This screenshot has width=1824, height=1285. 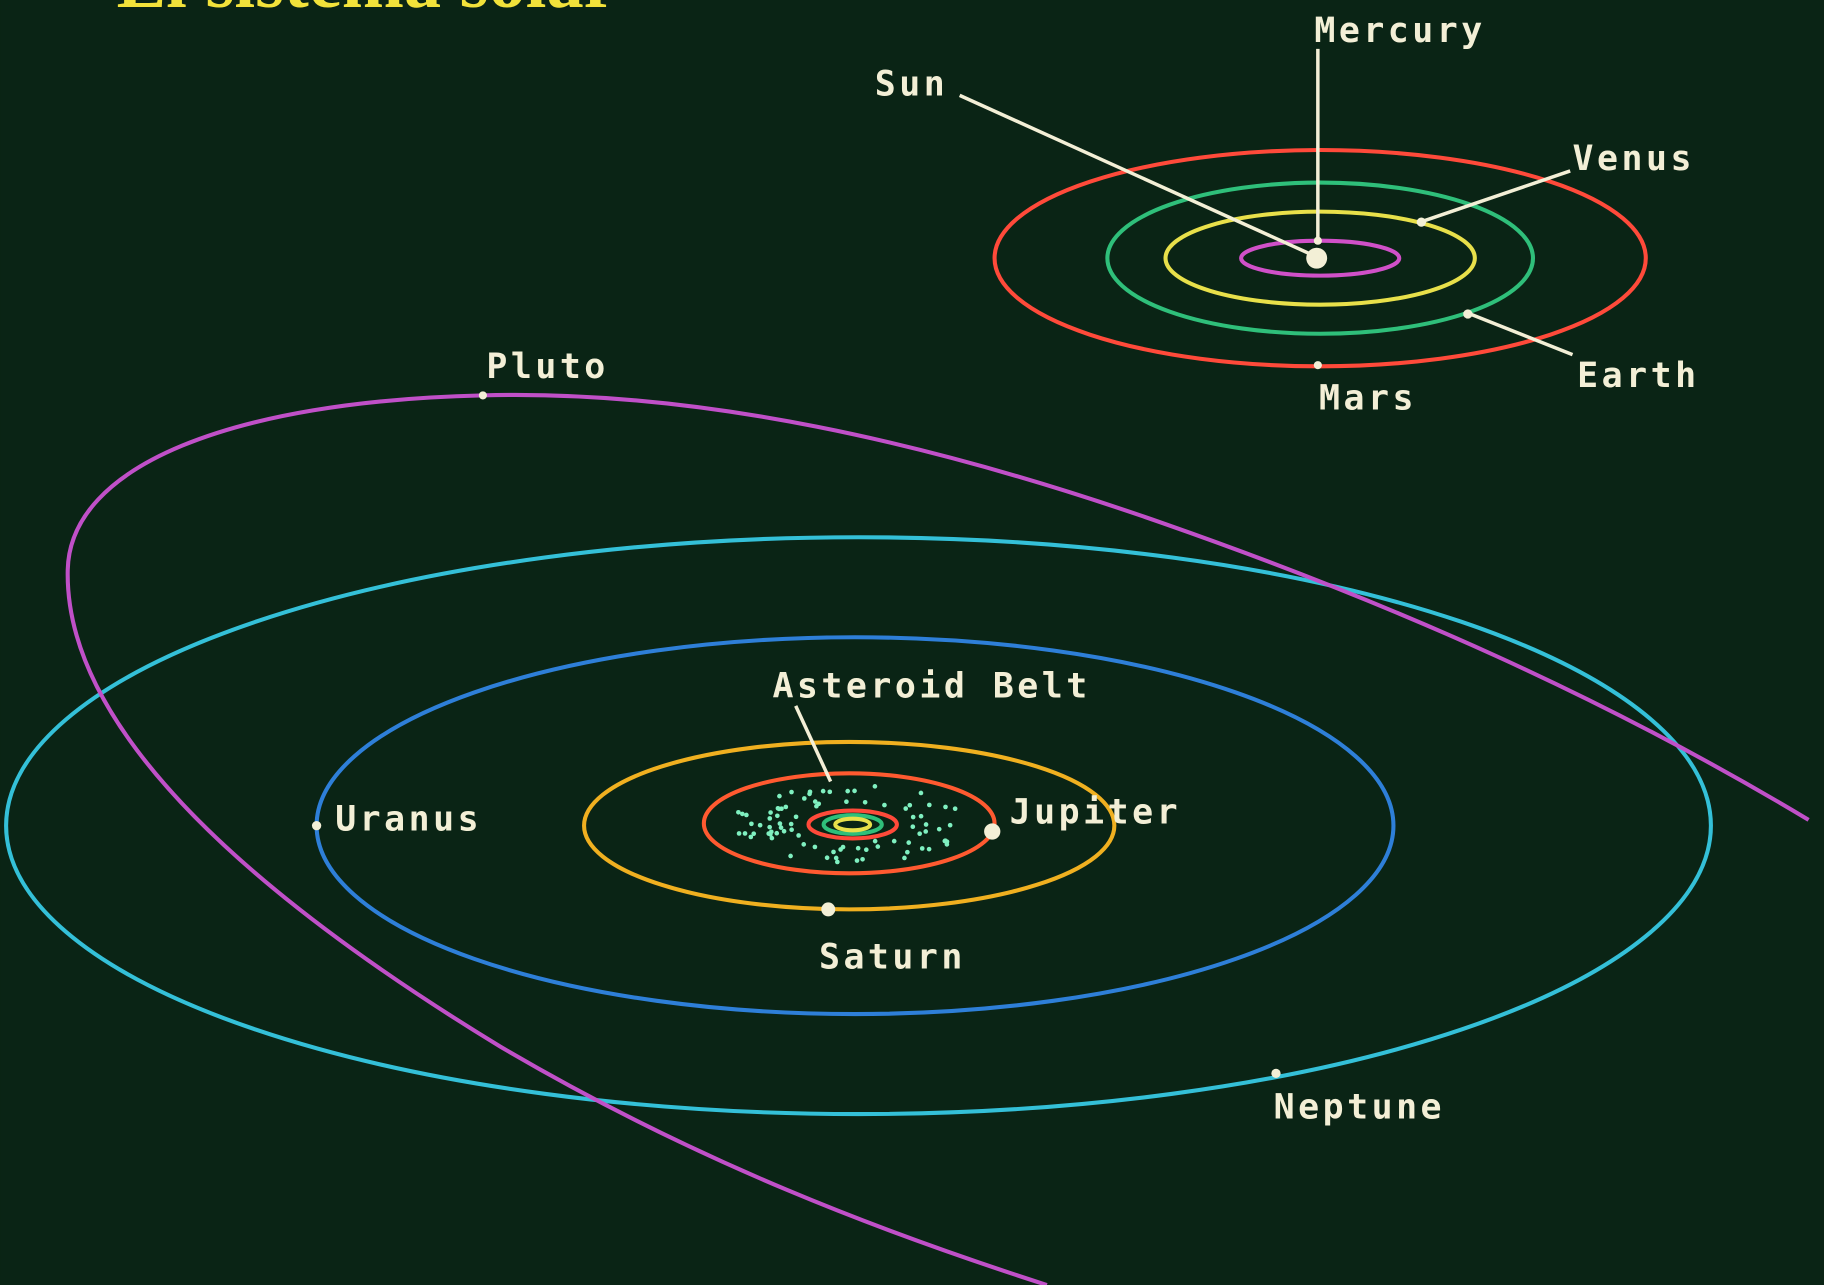 I want to click on label: Saturn, so click(x=892, y=958).